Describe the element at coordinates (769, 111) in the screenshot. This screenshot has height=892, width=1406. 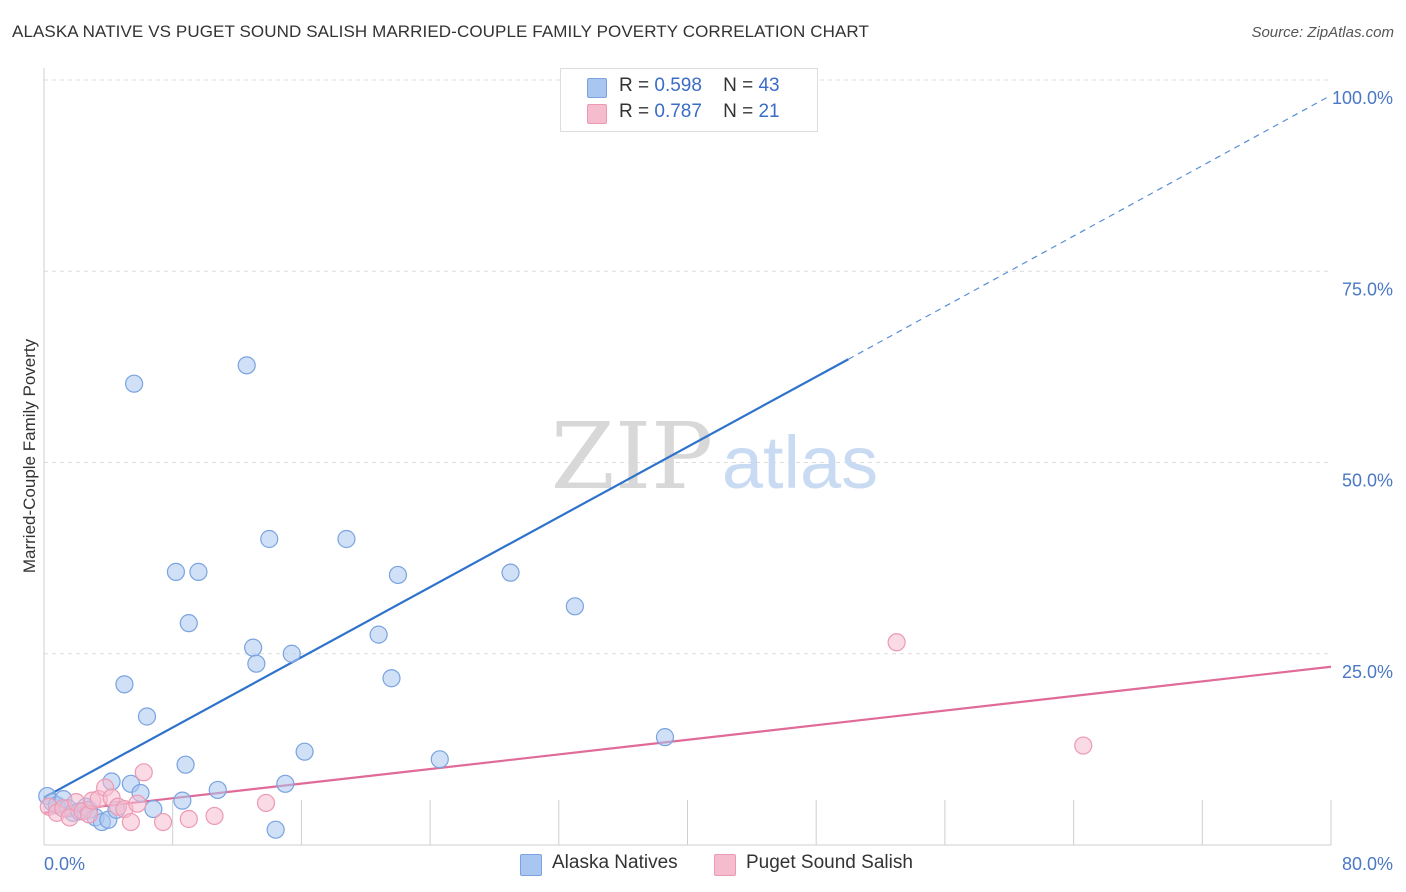
I see `legend-n-value: 21` at that location.